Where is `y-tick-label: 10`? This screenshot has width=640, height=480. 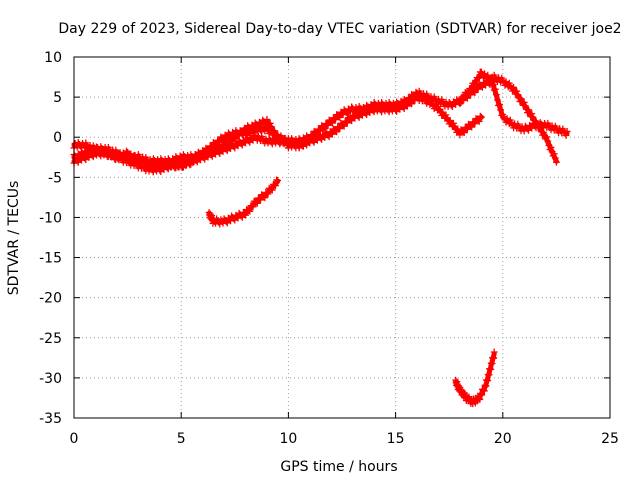 y-tick-label: 10 is located at coordinates (53, 58).